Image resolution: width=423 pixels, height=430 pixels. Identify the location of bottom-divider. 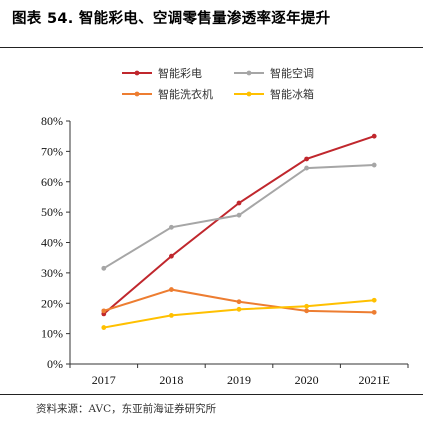
(211, 394).